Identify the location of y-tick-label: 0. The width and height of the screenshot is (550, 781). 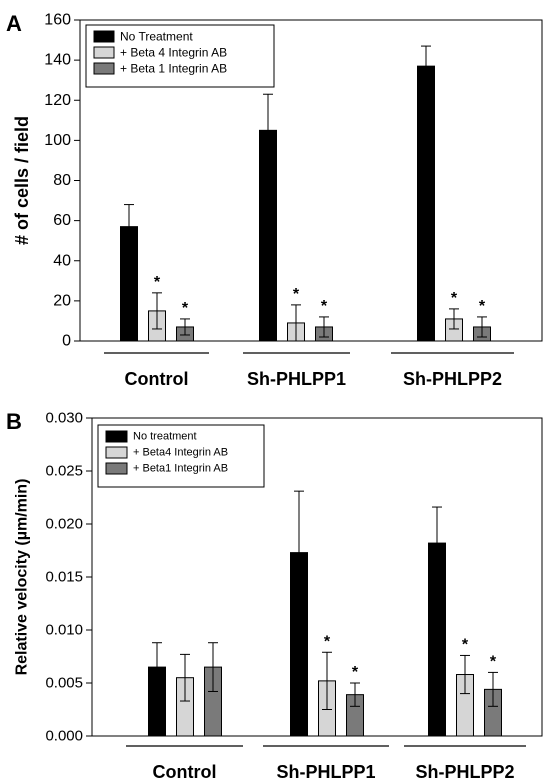
(66, 341).